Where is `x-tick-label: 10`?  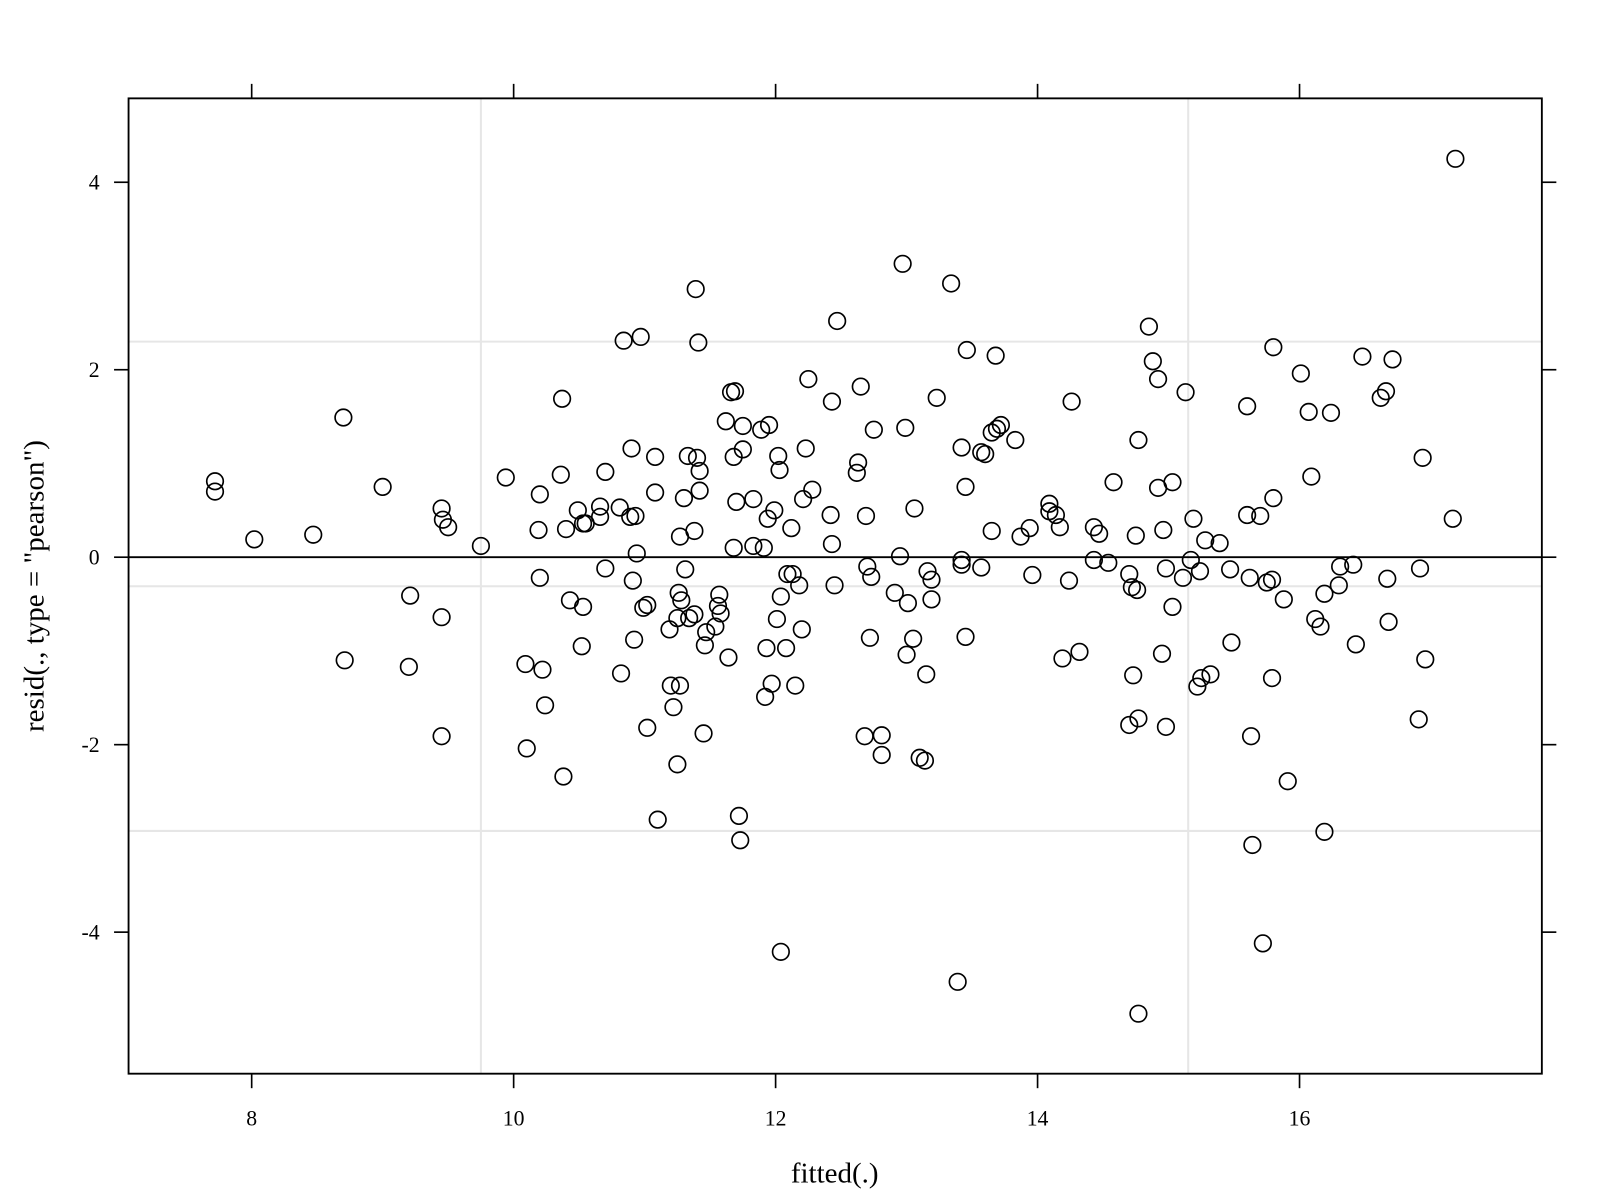 x-tick-label: 10 is located at coordinates (514, 1118).